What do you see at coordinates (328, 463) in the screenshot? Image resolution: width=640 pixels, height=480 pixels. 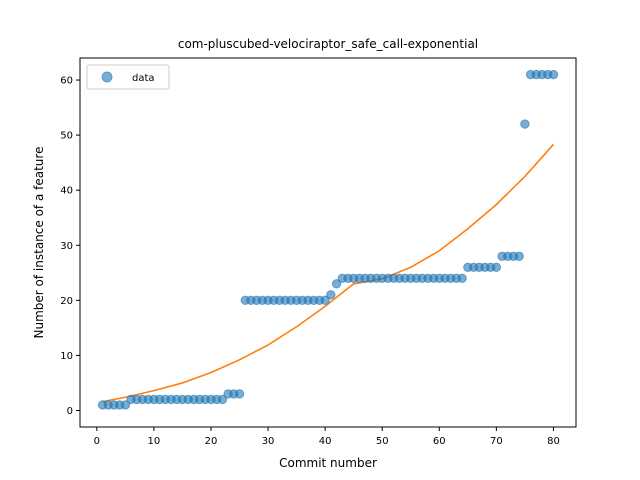 I see `x-axis-label: Commit number` at bounding box center [328, 463].